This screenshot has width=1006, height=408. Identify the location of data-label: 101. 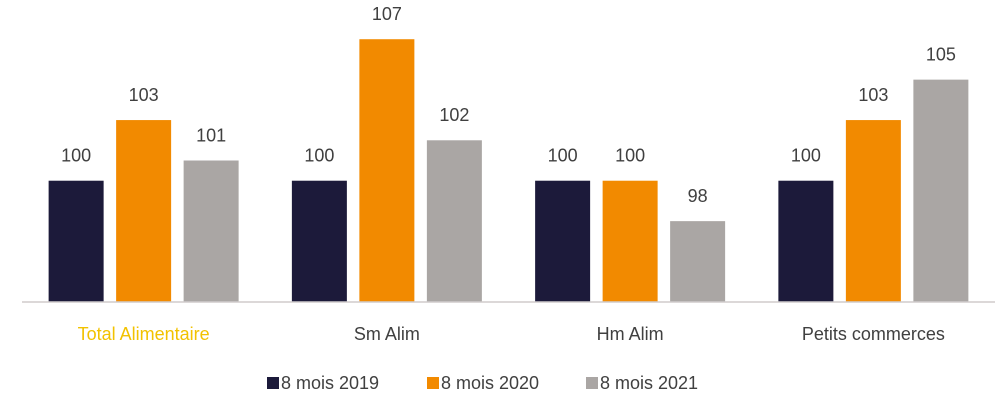
(211, 135).